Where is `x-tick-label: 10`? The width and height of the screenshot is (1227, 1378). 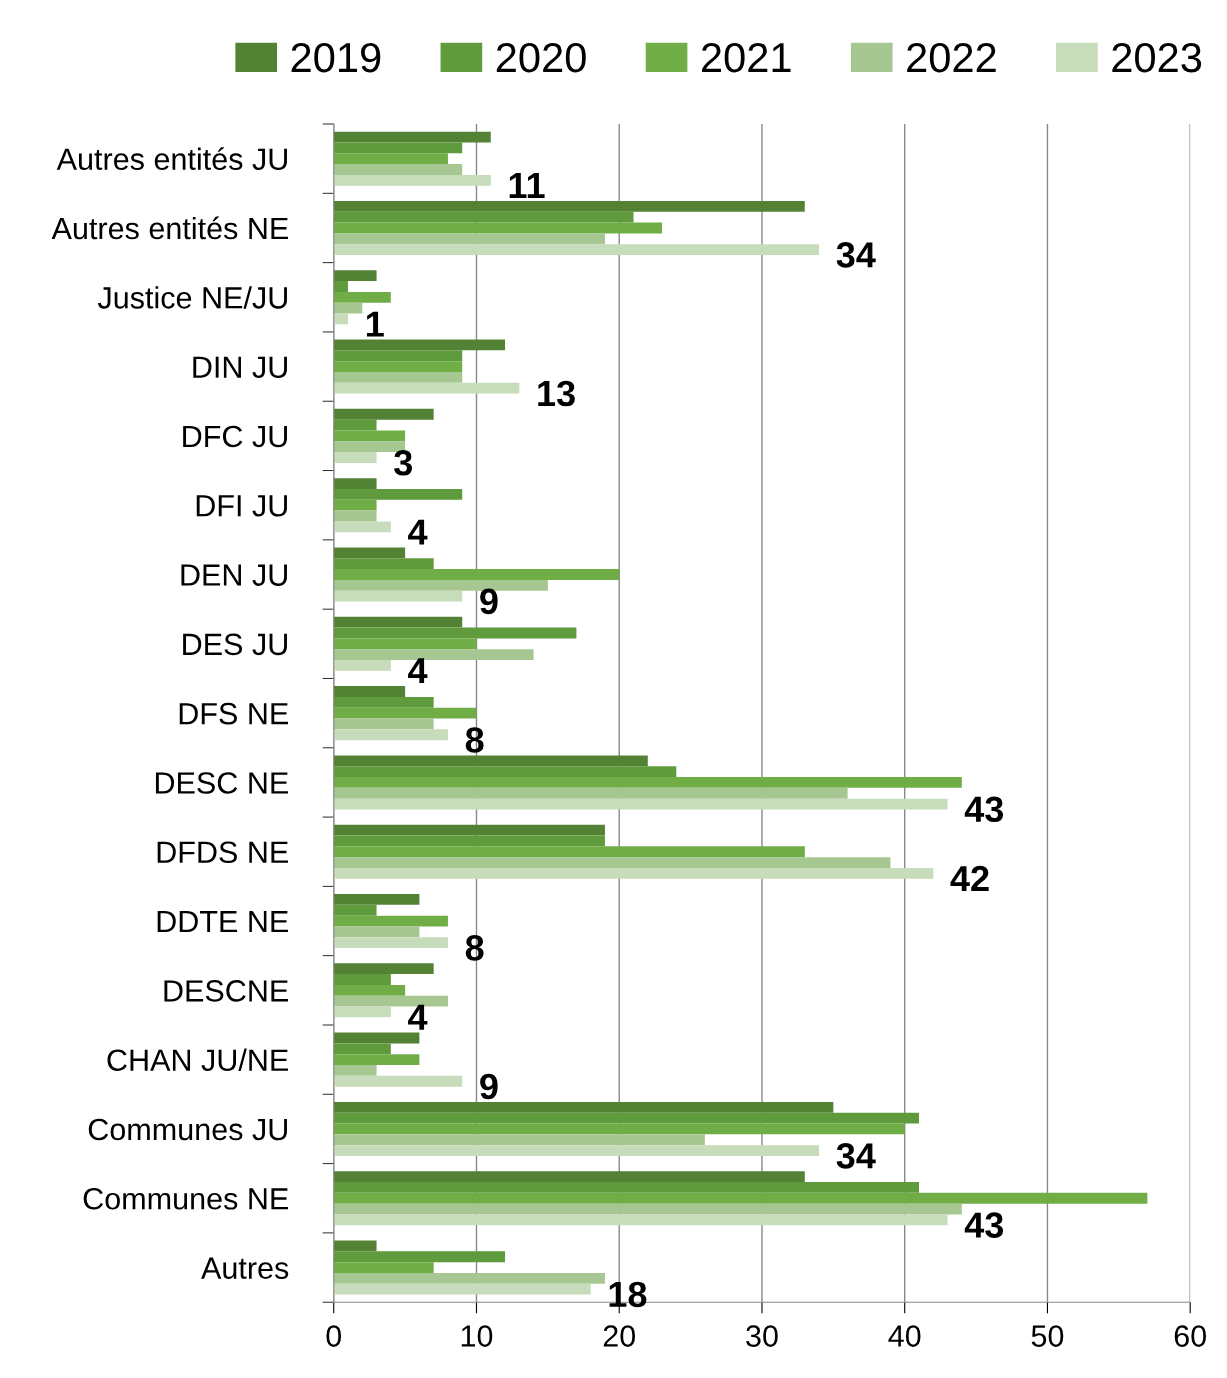 x-tick-label: 10 is located at coordinates (477, 1336).